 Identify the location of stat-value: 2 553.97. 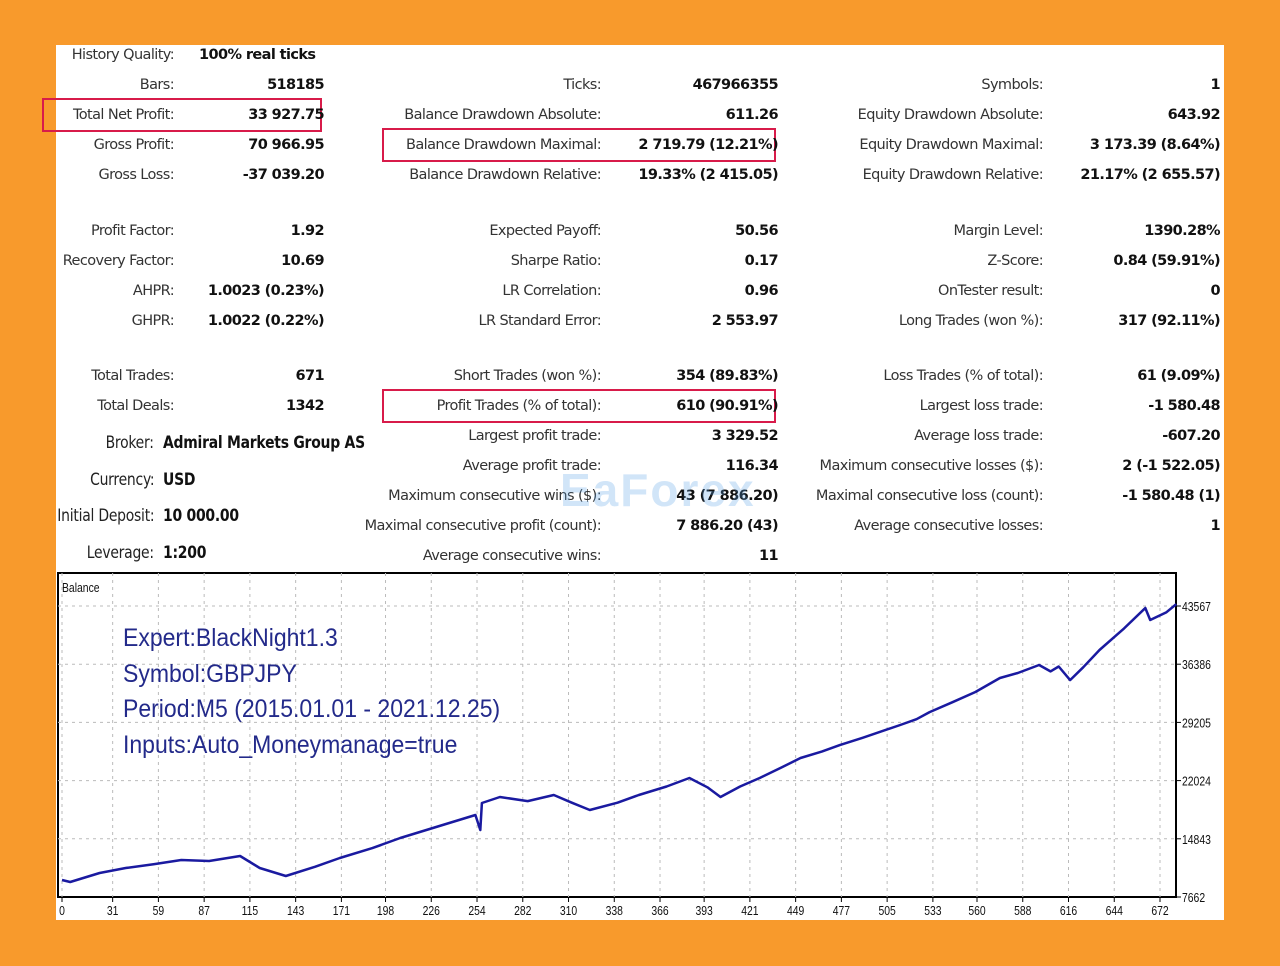
(745, 321).